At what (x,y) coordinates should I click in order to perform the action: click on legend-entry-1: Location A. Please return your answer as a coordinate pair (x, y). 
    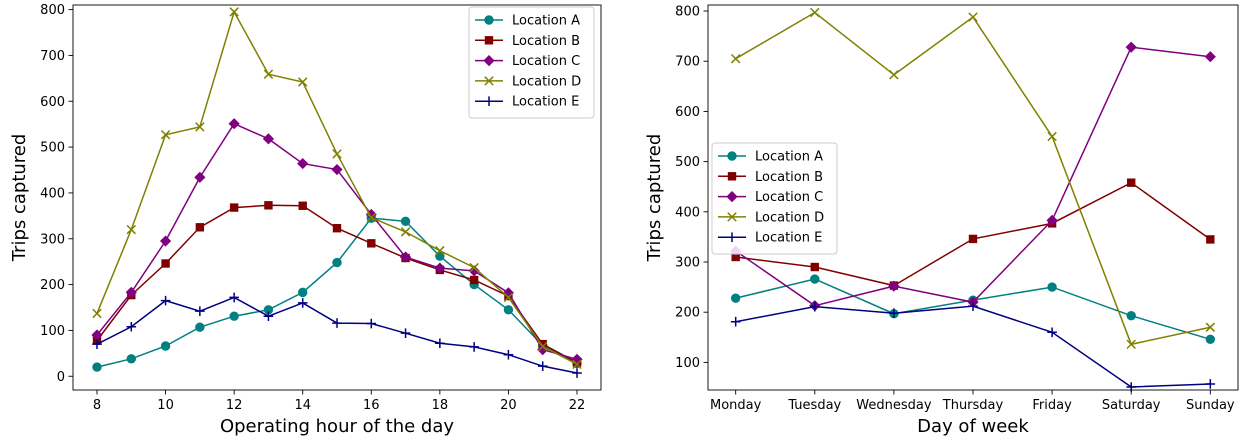
    Looking at the image, I should click on (770, 157).